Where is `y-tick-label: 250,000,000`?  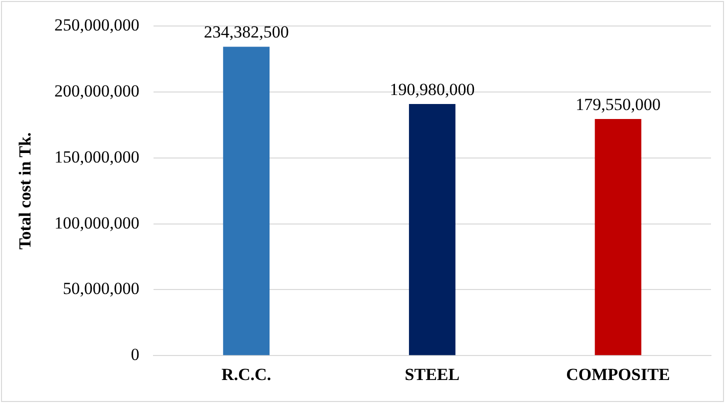 y-tick-label: 250,000,000 is located at coordinates (97, 25).